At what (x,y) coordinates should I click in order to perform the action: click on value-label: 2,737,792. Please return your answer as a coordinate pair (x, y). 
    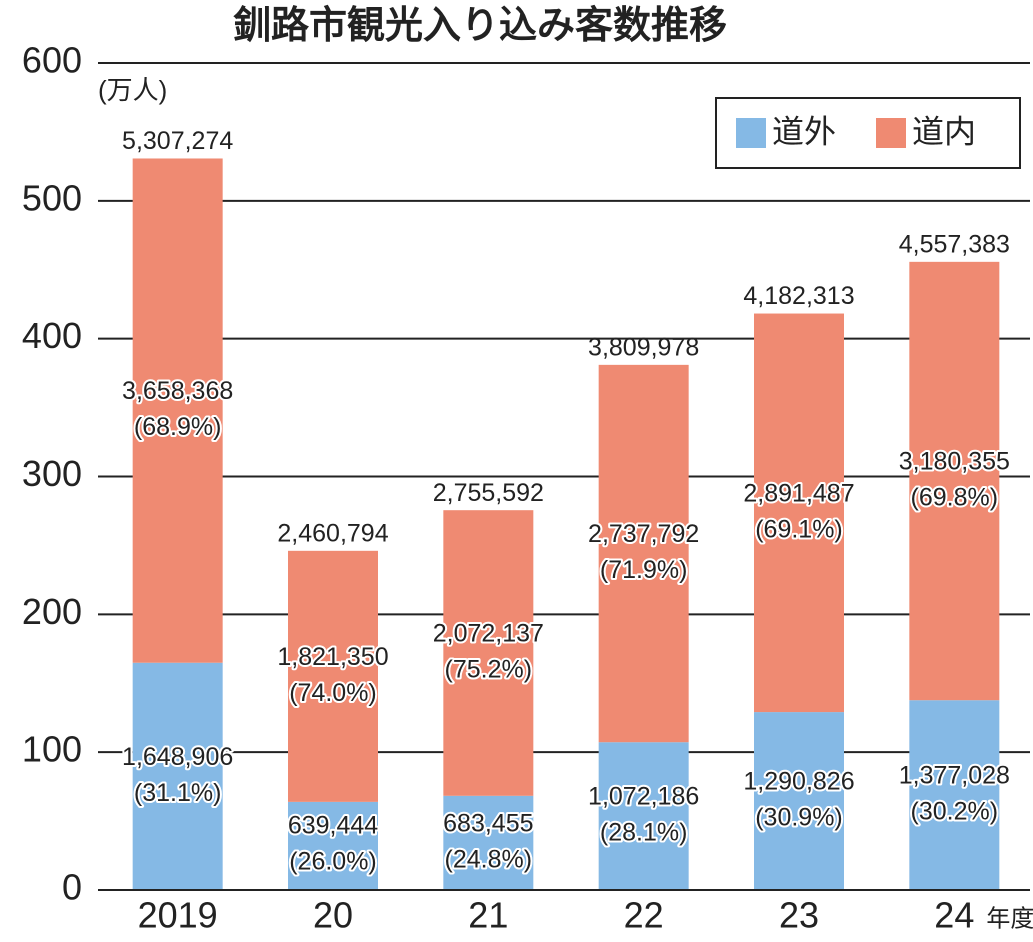
    Looking at the image, I should click on (643, 534).